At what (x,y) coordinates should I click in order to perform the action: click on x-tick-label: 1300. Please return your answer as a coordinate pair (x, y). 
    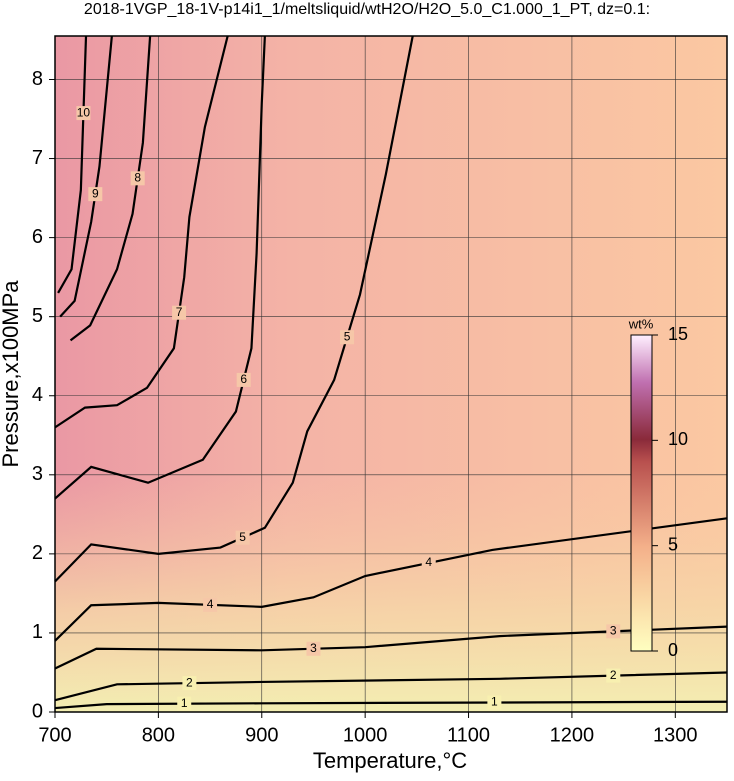
    Looking at the image, I should click on (675, 735).